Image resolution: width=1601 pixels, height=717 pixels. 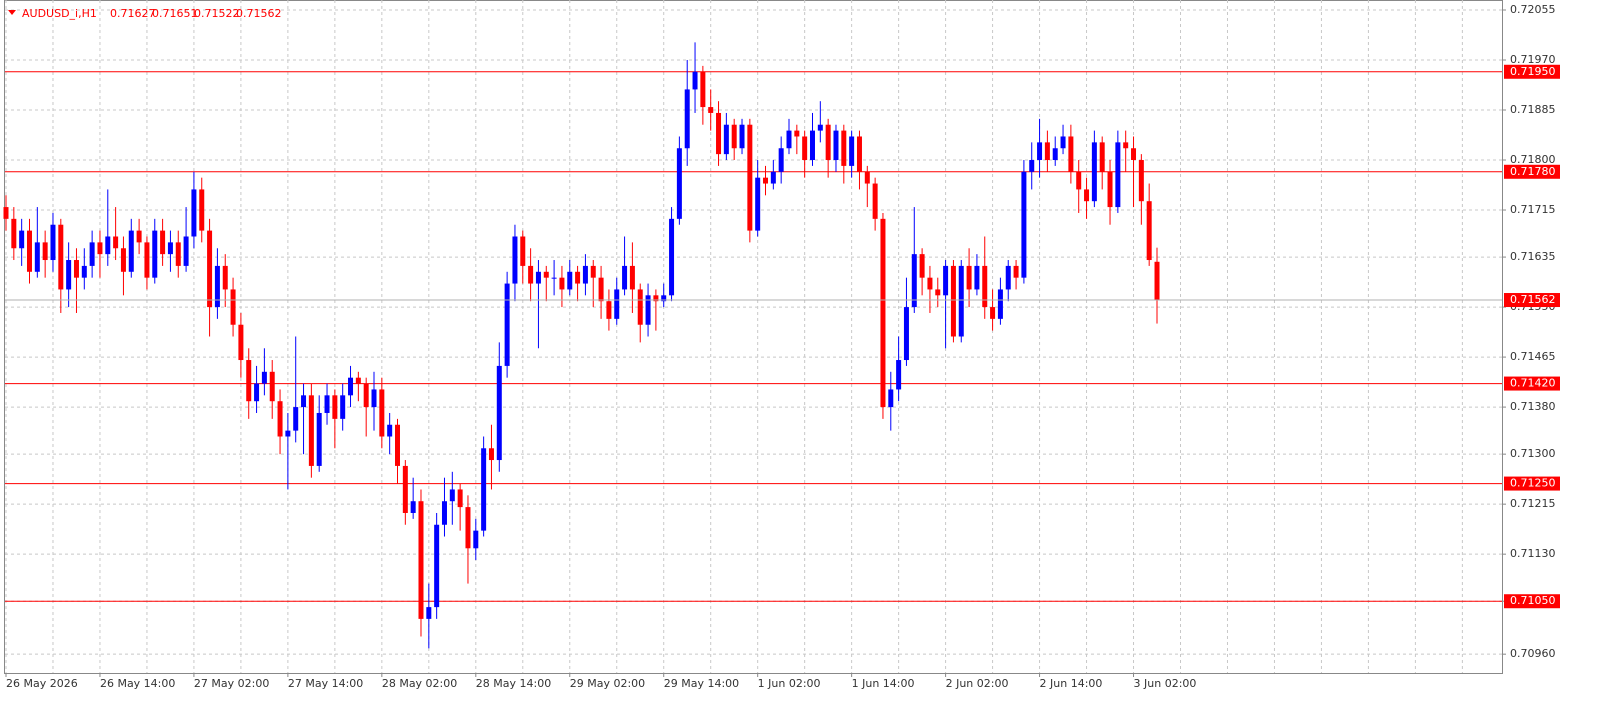 I want to click on x-tick-label: 28 May 14:00, so click(x=513, y=683).